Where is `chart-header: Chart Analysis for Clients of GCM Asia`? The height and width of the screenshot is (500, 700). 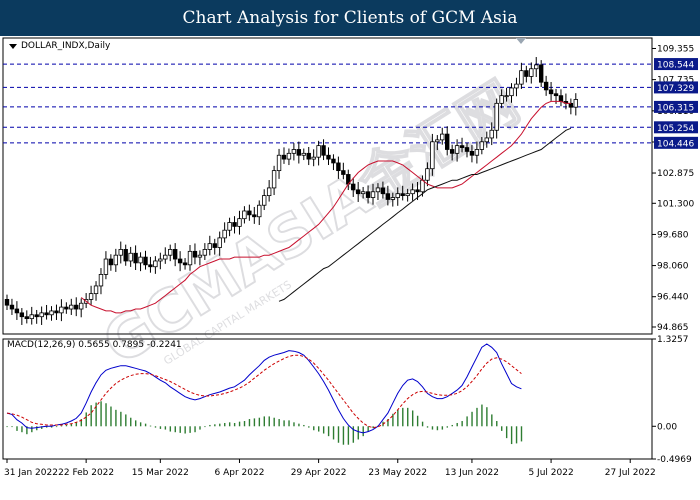 chart-header: Chart Analysis for Clients of GCM Asia is located at coordinates (350, 18).